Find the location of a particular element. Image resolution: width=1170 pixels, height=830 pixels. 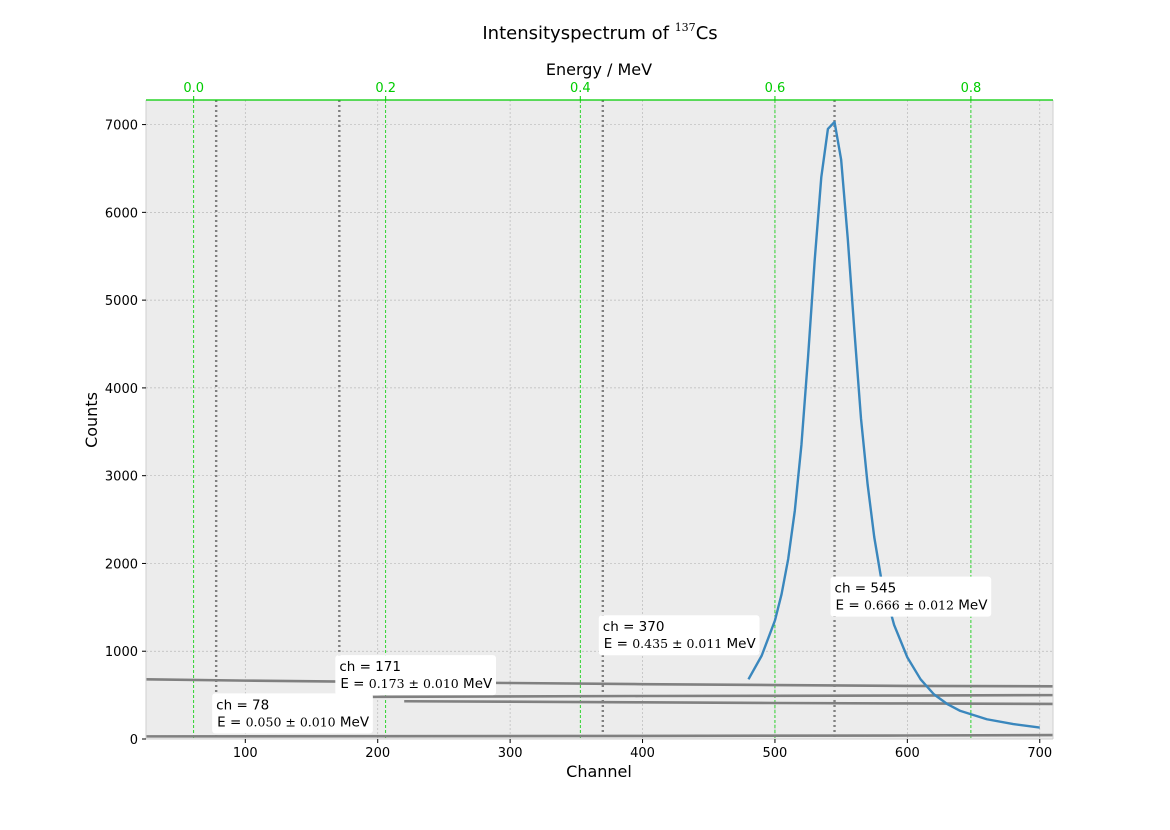

energy-tick-label: 0.2 is located at coordinates (385, 88).